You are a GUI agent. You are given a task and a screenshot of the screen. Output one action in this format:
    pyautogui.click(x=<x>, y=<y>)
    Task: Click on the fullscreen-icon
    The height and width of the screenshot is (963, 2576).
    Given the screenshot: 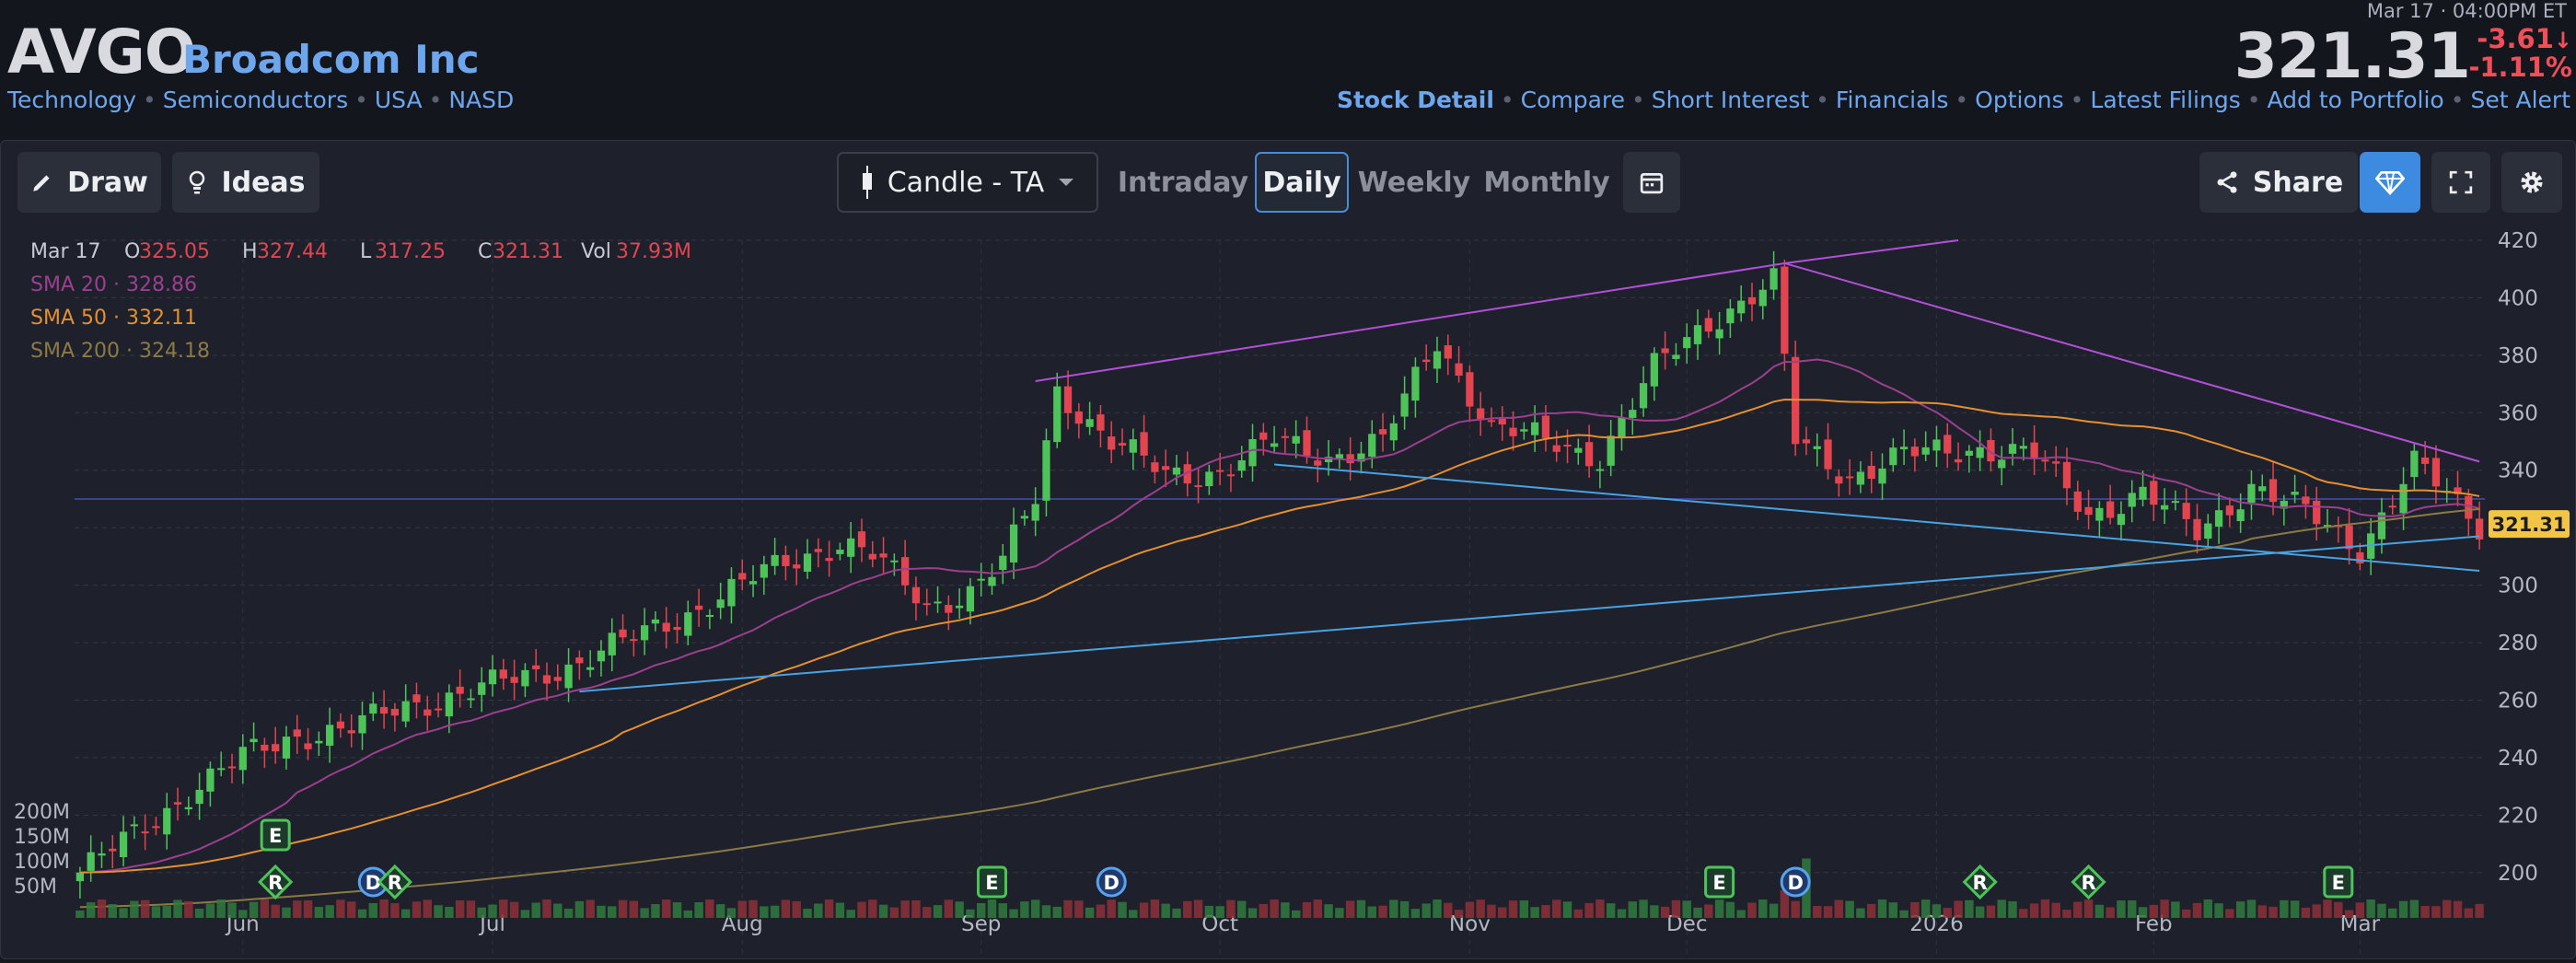 What is the action you would take?
    pyautogui.click(x=2461, y=182)
    